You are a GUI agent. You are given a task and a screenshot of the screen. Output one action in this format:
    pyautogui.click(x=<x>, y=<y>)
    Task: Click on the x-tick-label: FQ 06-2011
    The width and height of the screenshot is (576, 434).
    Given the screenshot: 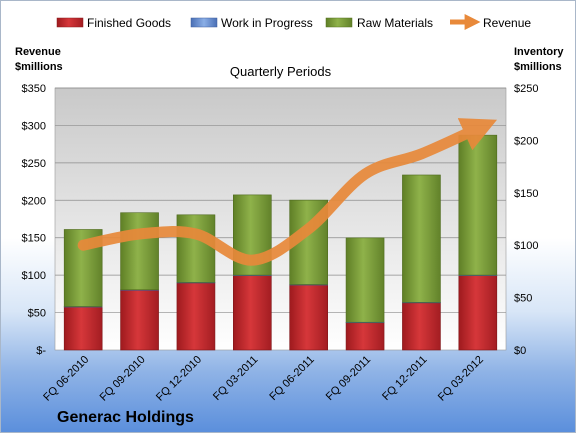 What is the action you would take?
    pyautogui.click(x=291, y=378)
    